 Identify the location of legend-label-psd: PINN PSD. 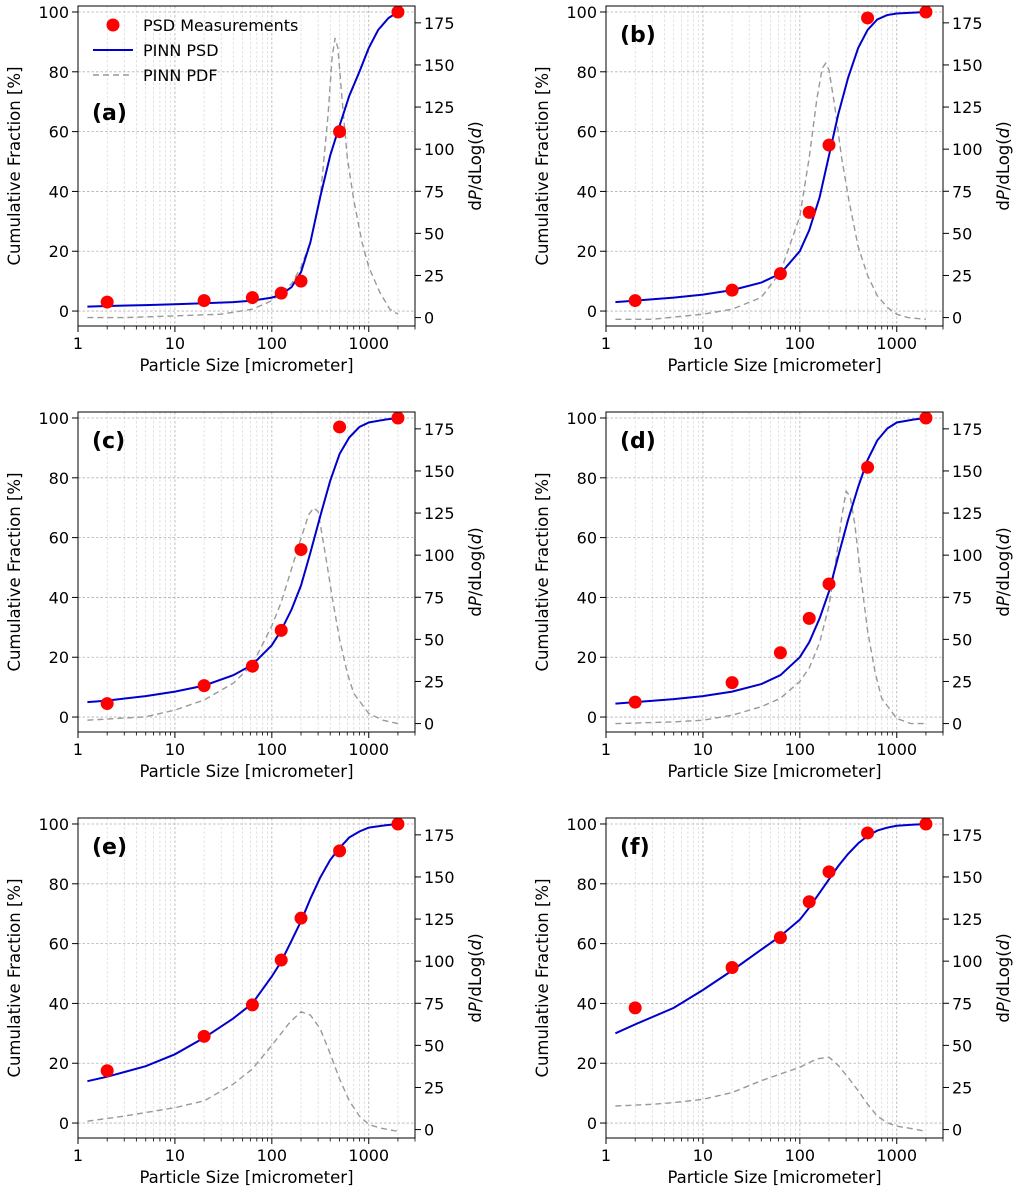
(181, 50).